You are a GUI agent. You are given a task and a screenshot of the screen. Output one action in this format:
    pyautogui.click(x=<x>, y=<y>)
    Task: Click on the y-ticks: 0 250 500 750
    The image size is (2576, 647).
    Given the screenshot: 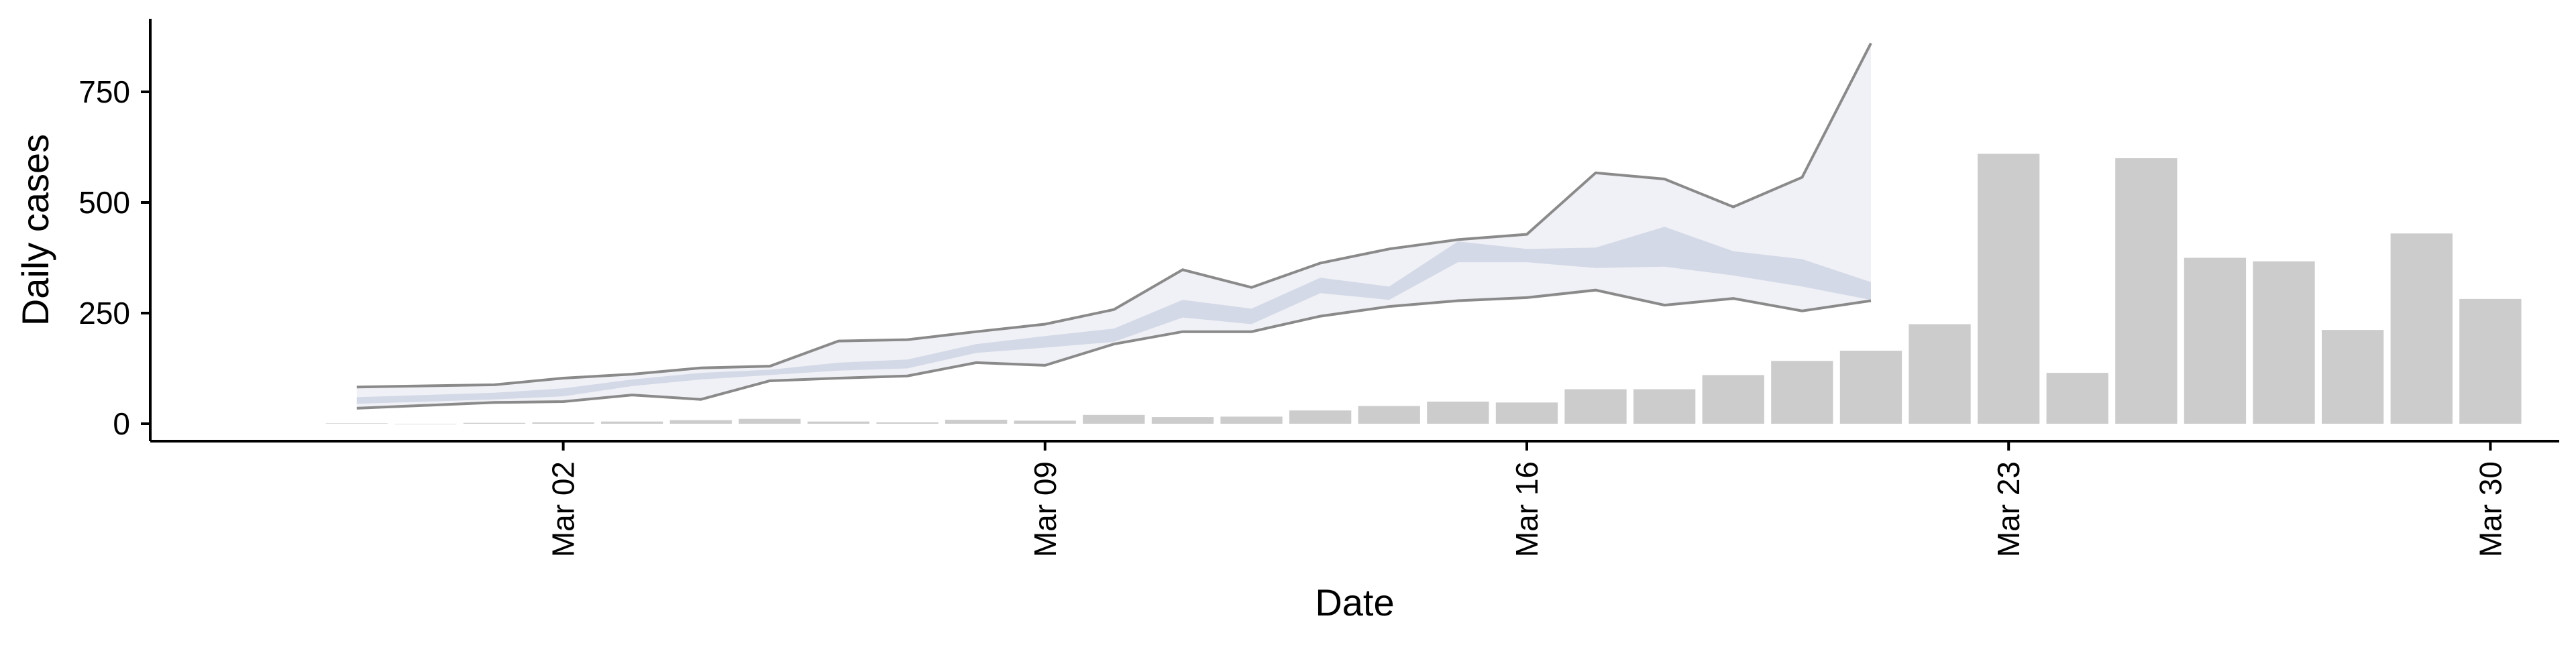 What is the action you would take?
    pyautogui.click(x=114, y=257)
    